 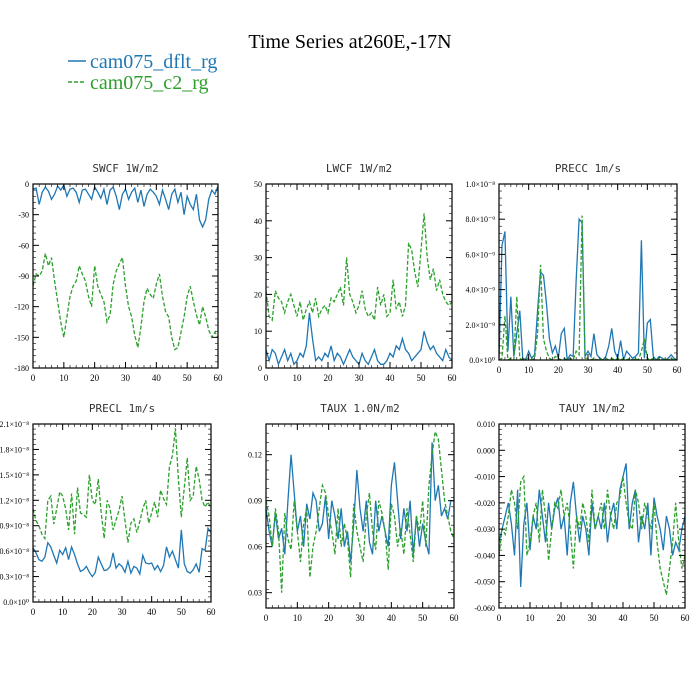 I want to click on taux-frame, so click(x=360, y=516).